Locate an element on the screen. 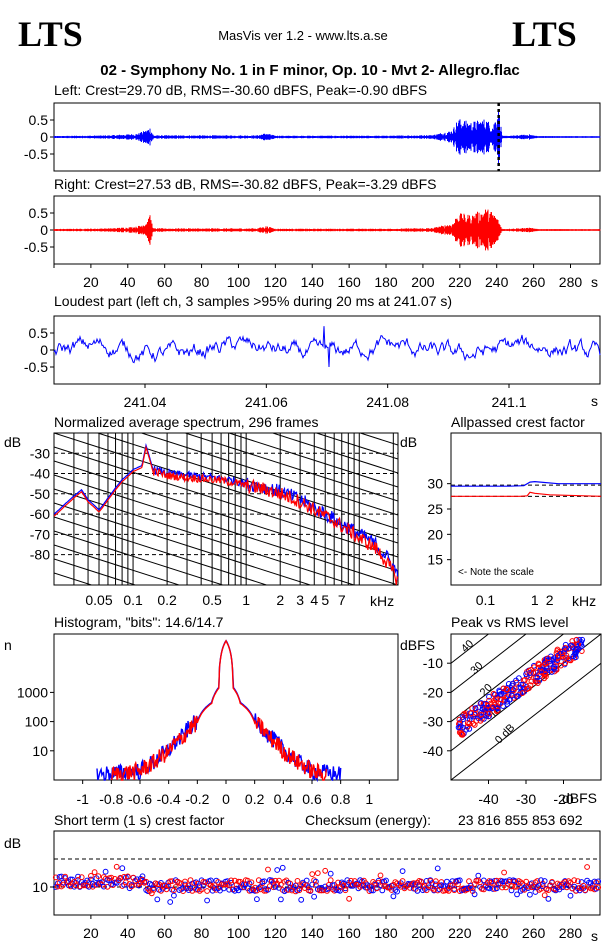 The image size is (606, 946). allpassed-ytick-label: 20 is located at coordinates (435, 534).